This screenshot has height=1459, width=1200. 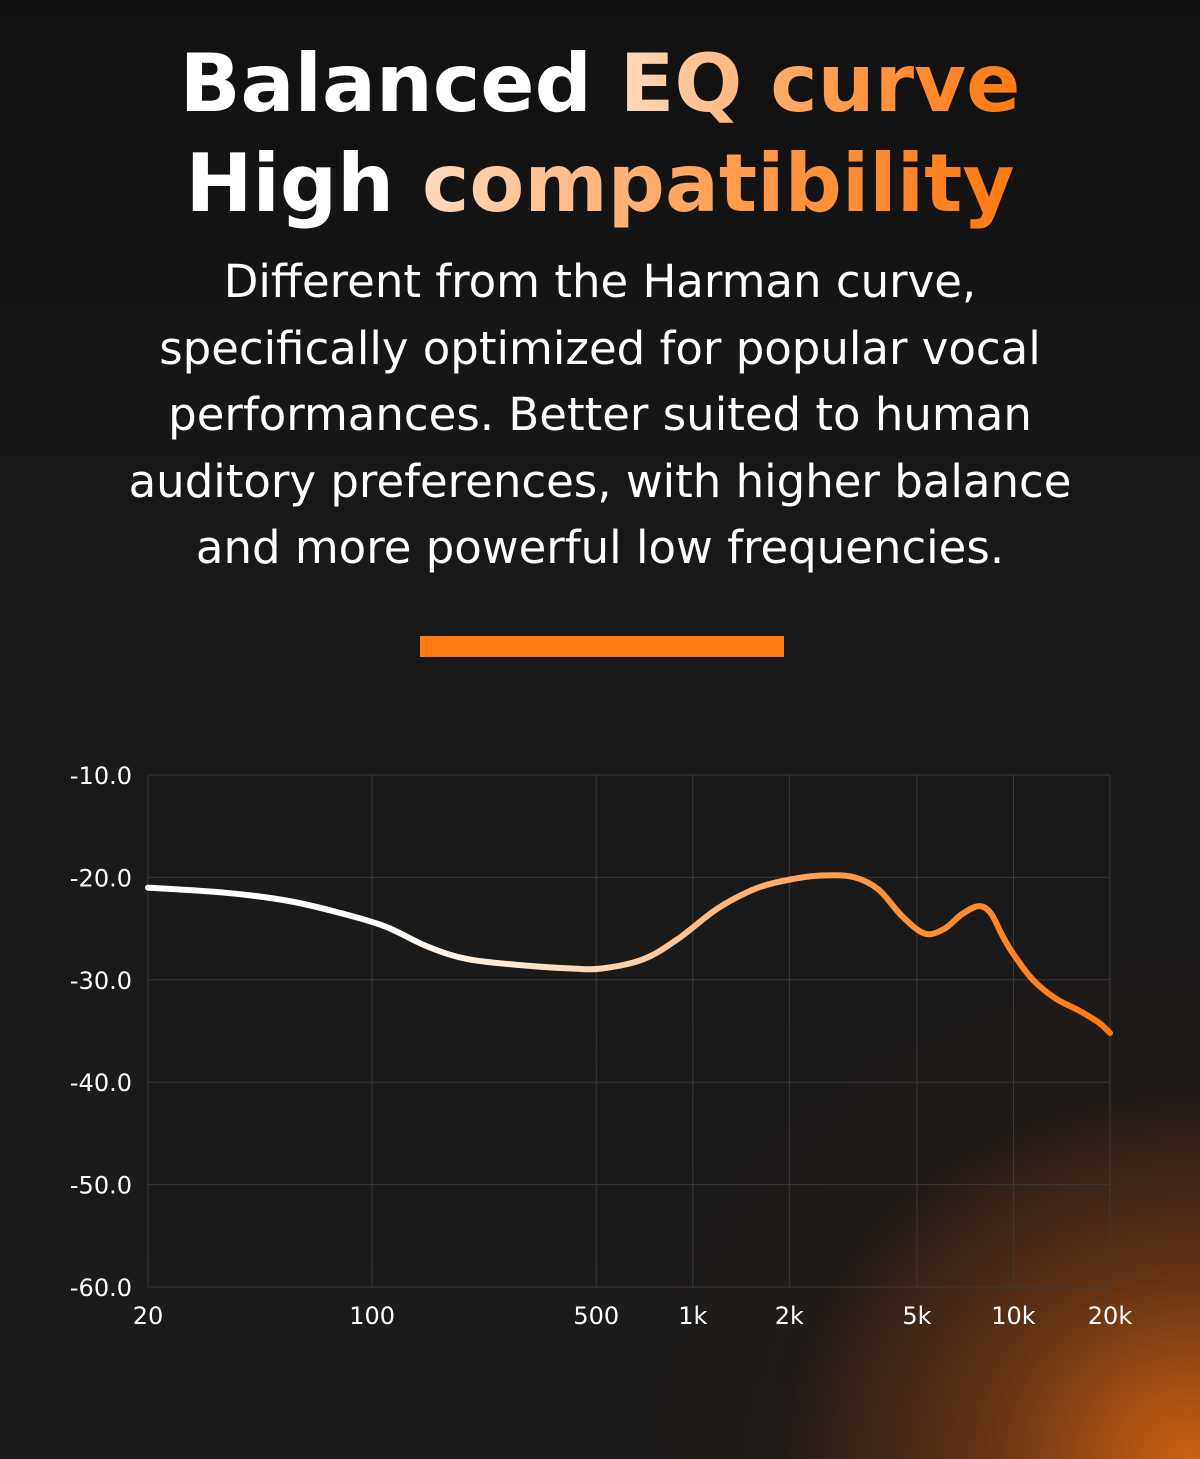 I want to click on x-axis-ticks: 20 100 500 1k 2k 5k 10k 20k, so click(x=633, y=1316).